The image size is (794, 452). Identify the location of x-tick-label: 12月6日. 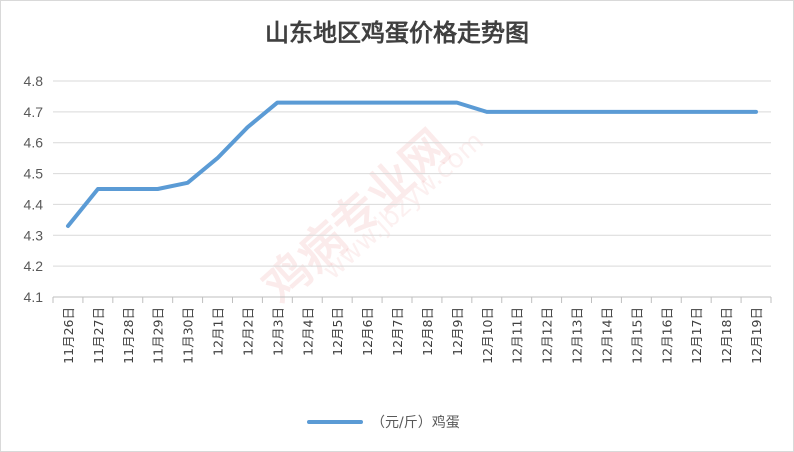
(367, 331).